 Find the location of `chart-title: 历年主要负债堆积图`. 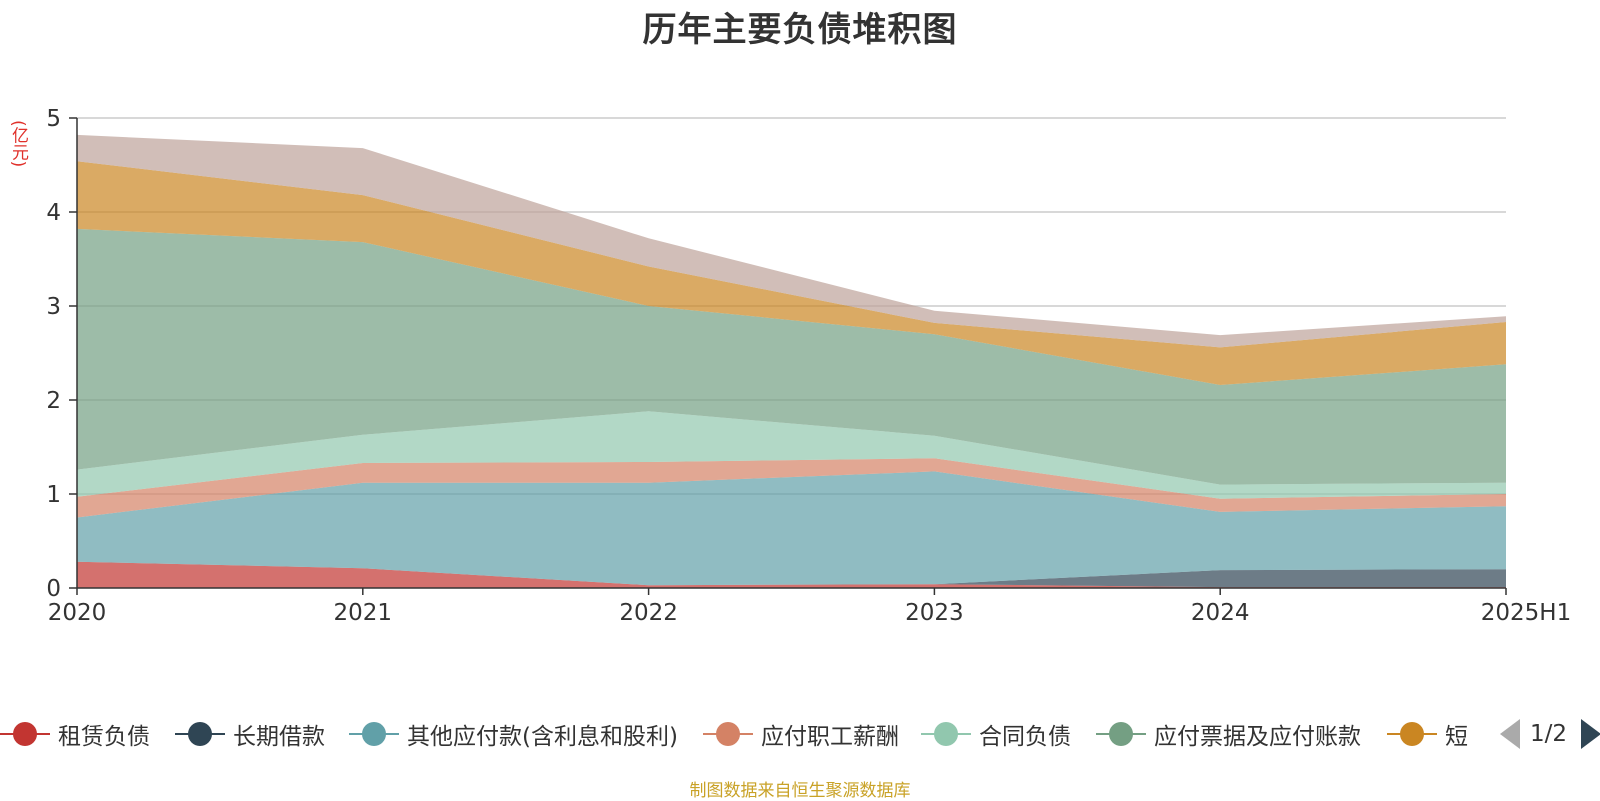

chart-title: 历年主要负债堆积图 is located at coordinates (800, 30).